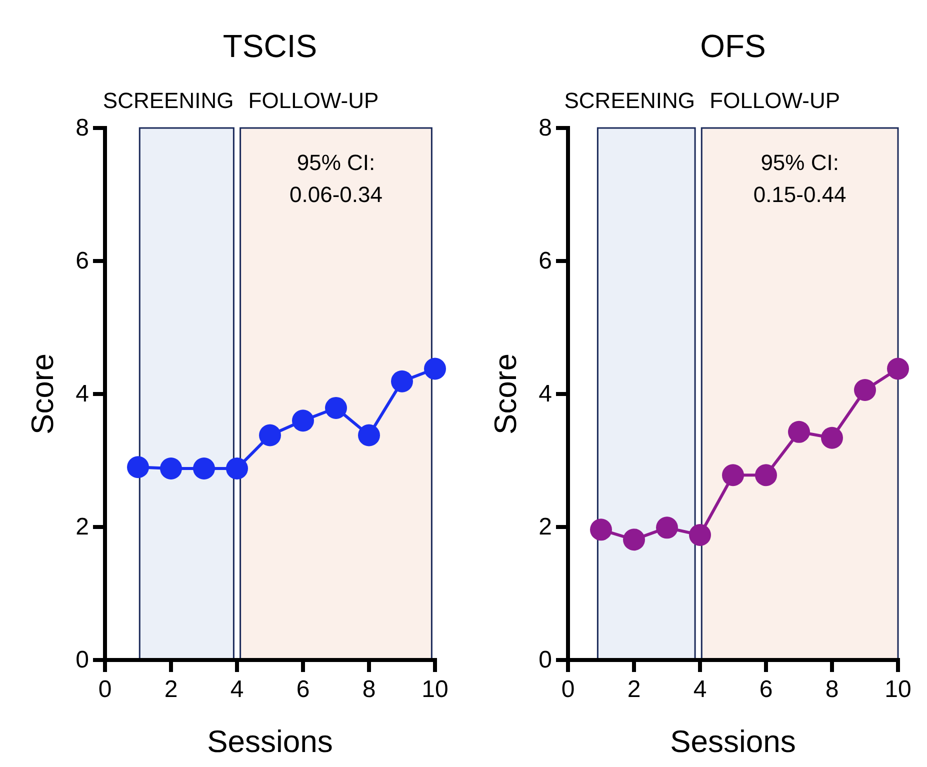 This screenshot has width=927, height=767. Describe the element at coordinates (336, 178) in the screenshot. I see `annotation: 95% CI: 0.06-0.34` at that location.